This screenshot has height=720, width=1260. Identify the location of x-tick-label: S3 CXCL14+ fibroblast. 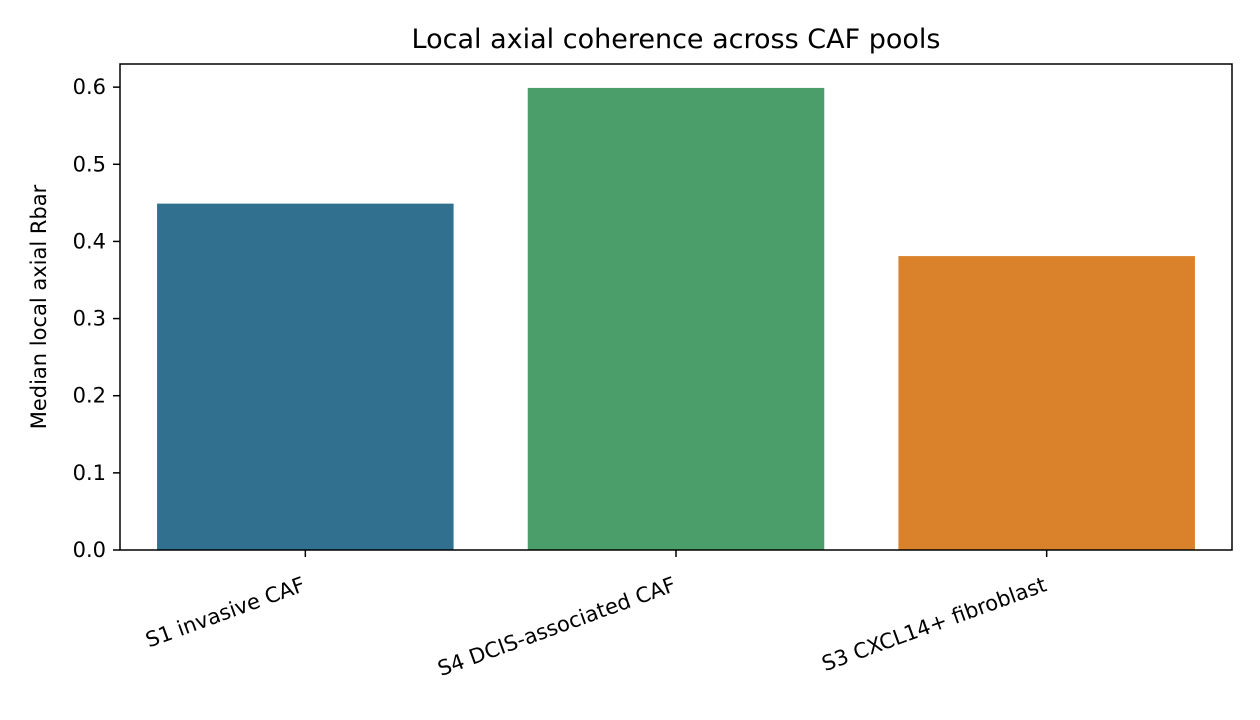
(934, 624).